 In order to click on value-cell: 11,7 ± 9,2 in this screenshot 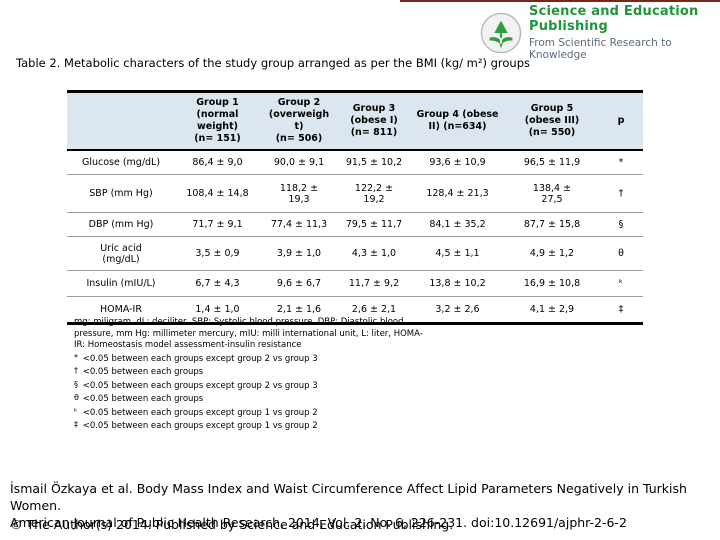, I will do `click(374, 283)`.